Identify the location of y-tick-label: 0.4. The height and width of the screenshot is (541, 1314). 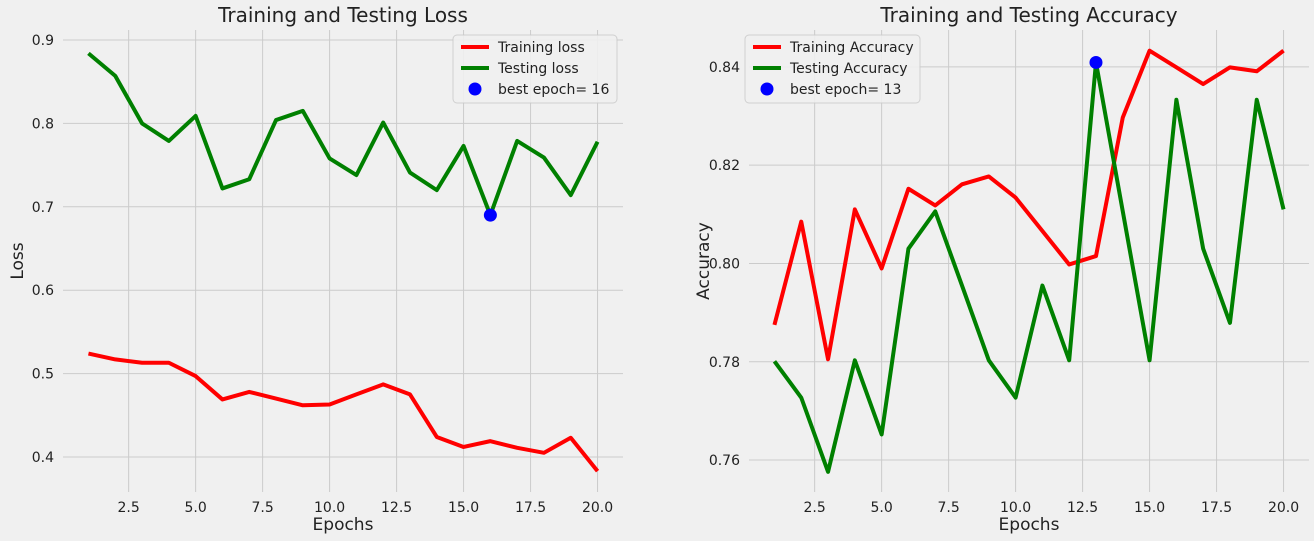
(43, 458).